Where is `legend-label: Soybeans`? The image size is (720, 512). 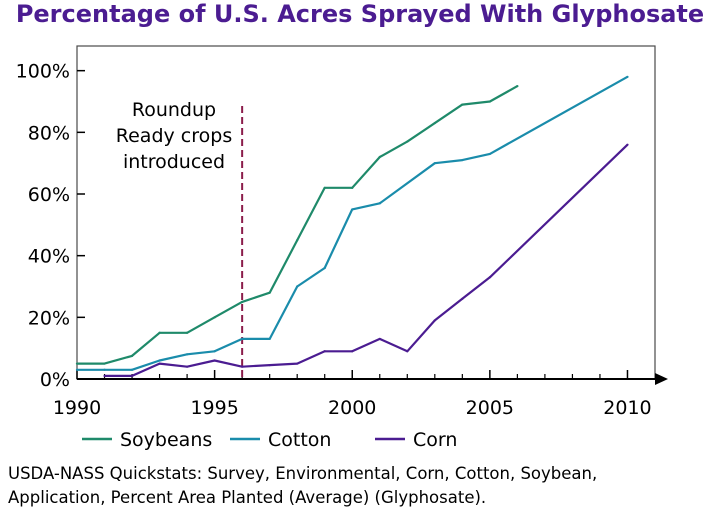 legend-label: Soybeans is located at coordinates (166, 440).